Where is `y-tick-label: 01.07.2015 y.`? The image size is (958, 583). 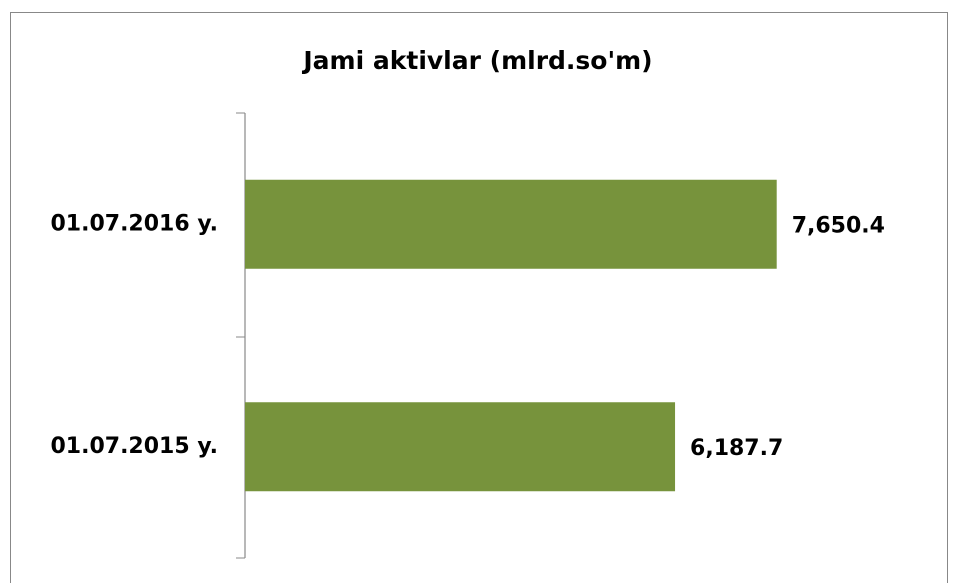 y-tick-label: 01.07.2015 y. is located at coordinates (134, 446).